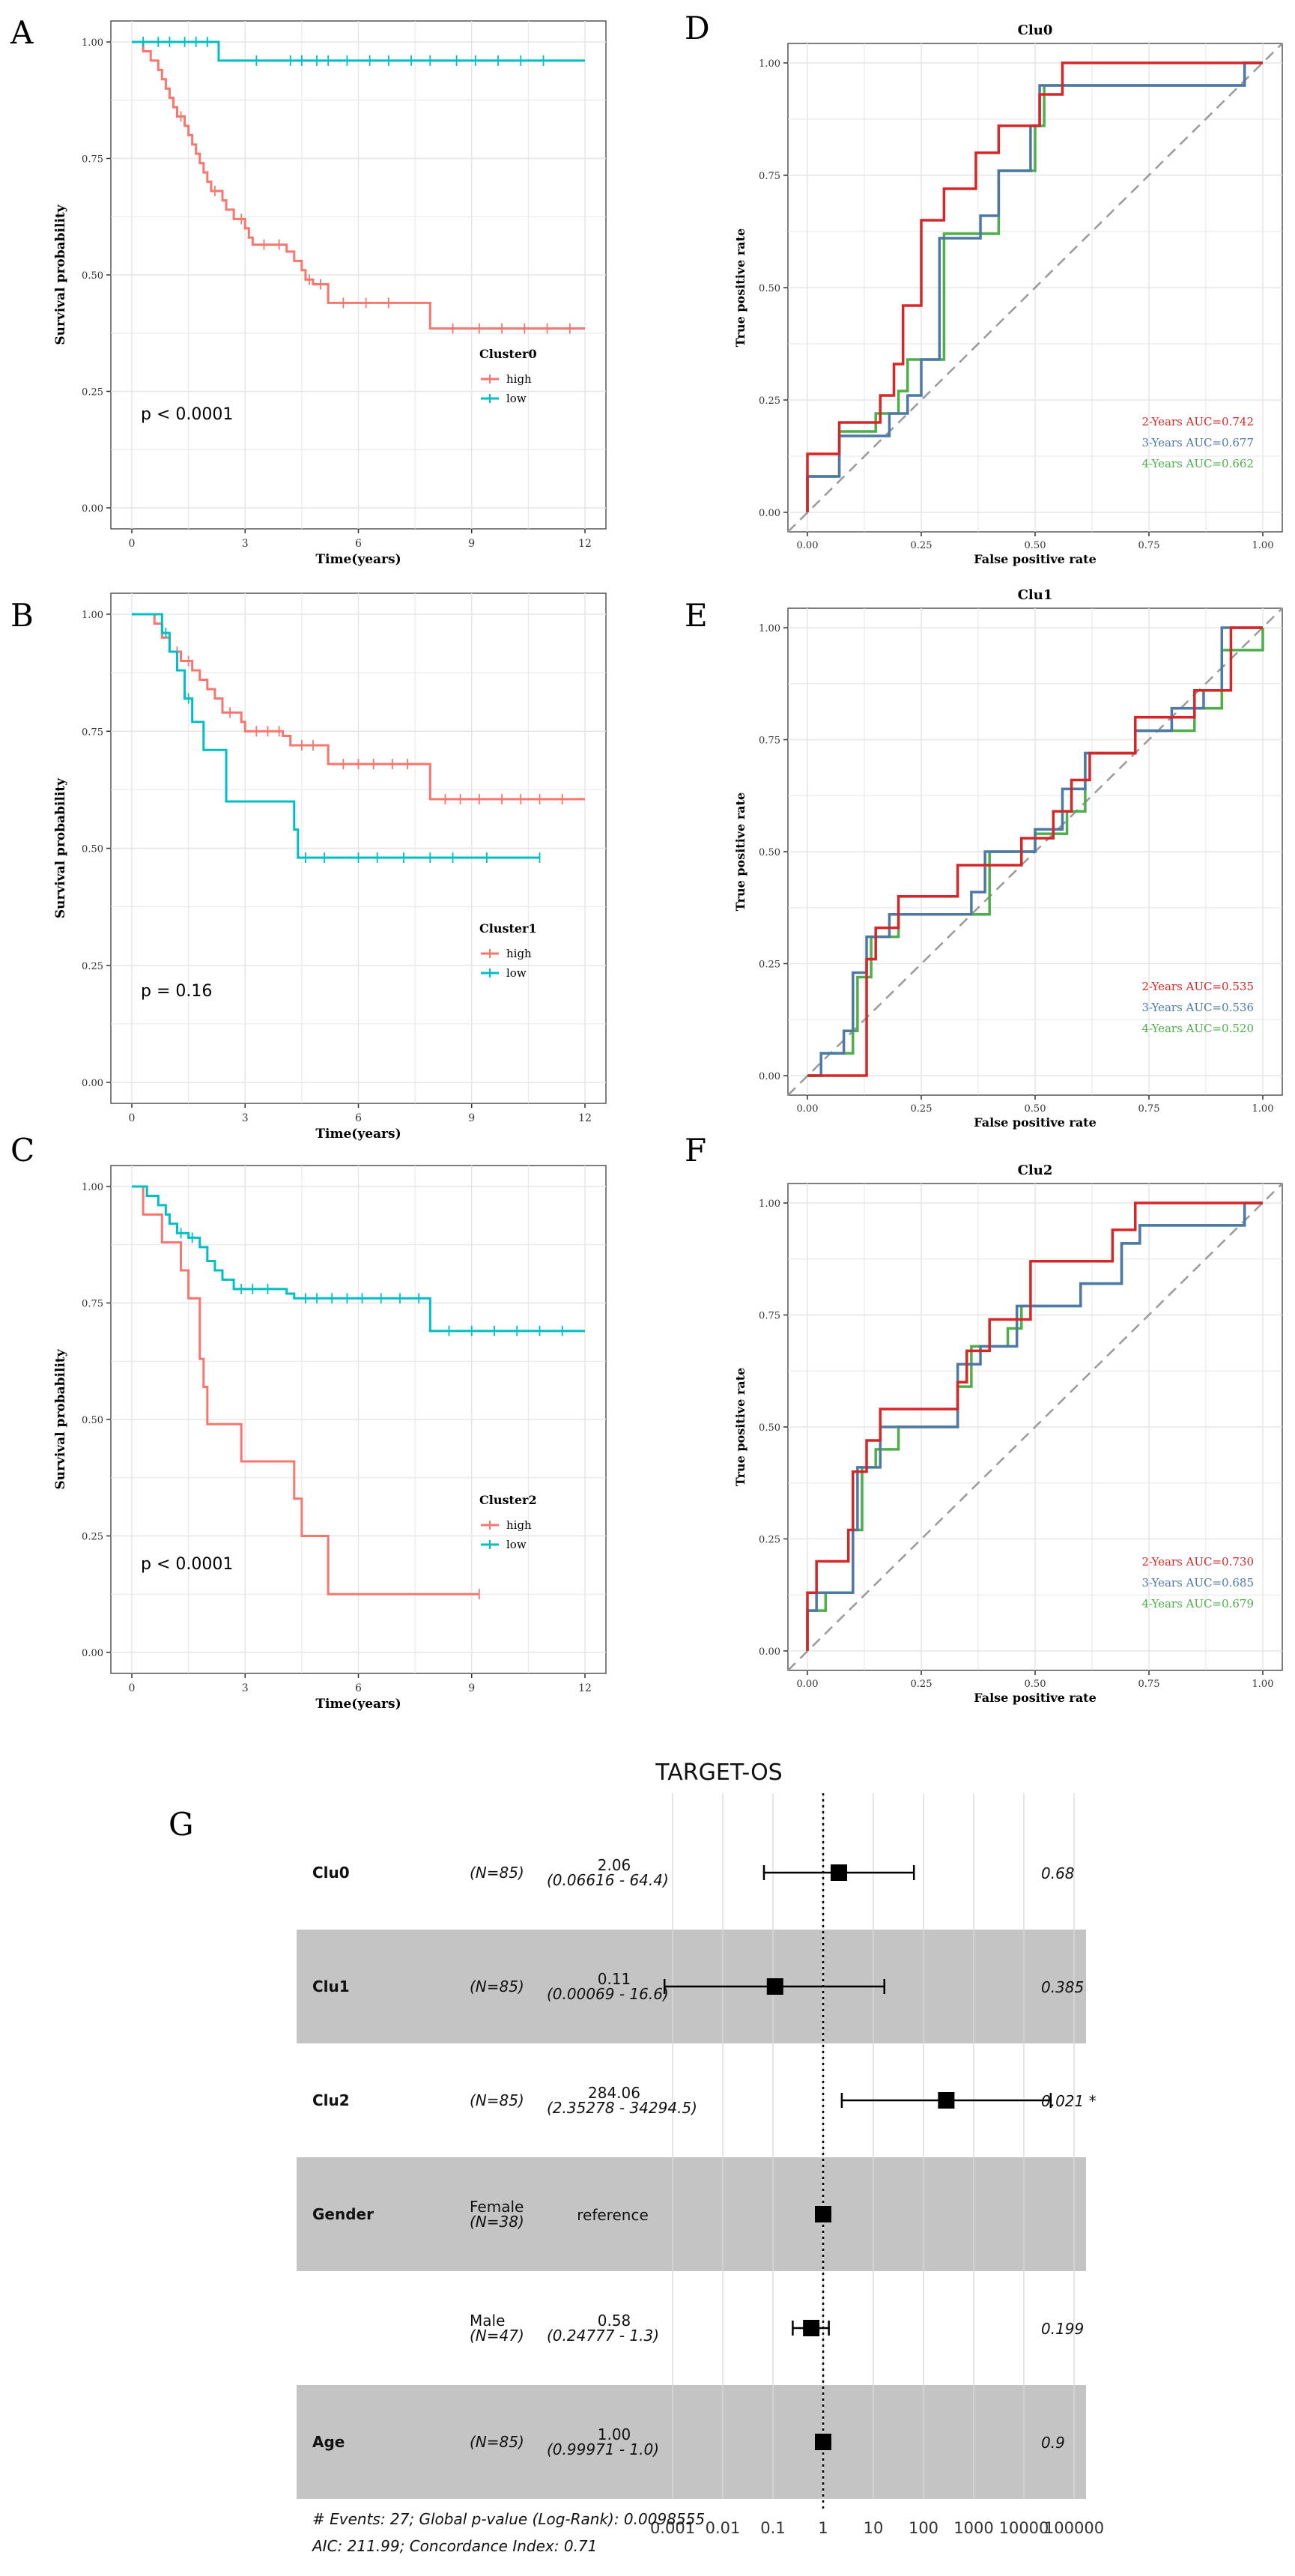  I want to click on forest-hr-value: reference, so click(613, 2215).